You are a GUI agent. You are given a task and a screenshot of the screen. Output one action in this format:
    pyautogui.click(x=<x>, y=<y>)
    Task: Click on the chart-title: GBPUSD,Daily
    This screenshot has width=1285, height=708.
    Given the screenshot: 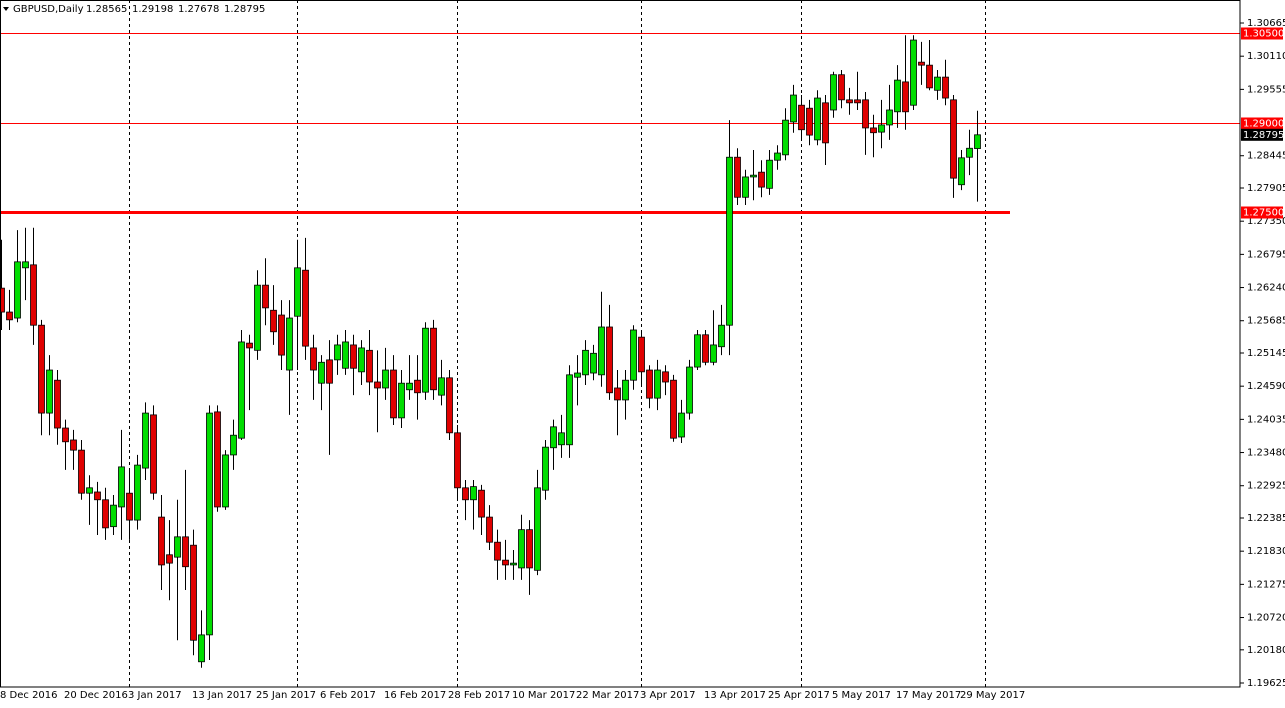 What is the action you would take?
    pyautogui.click(x=48, y=9)
    